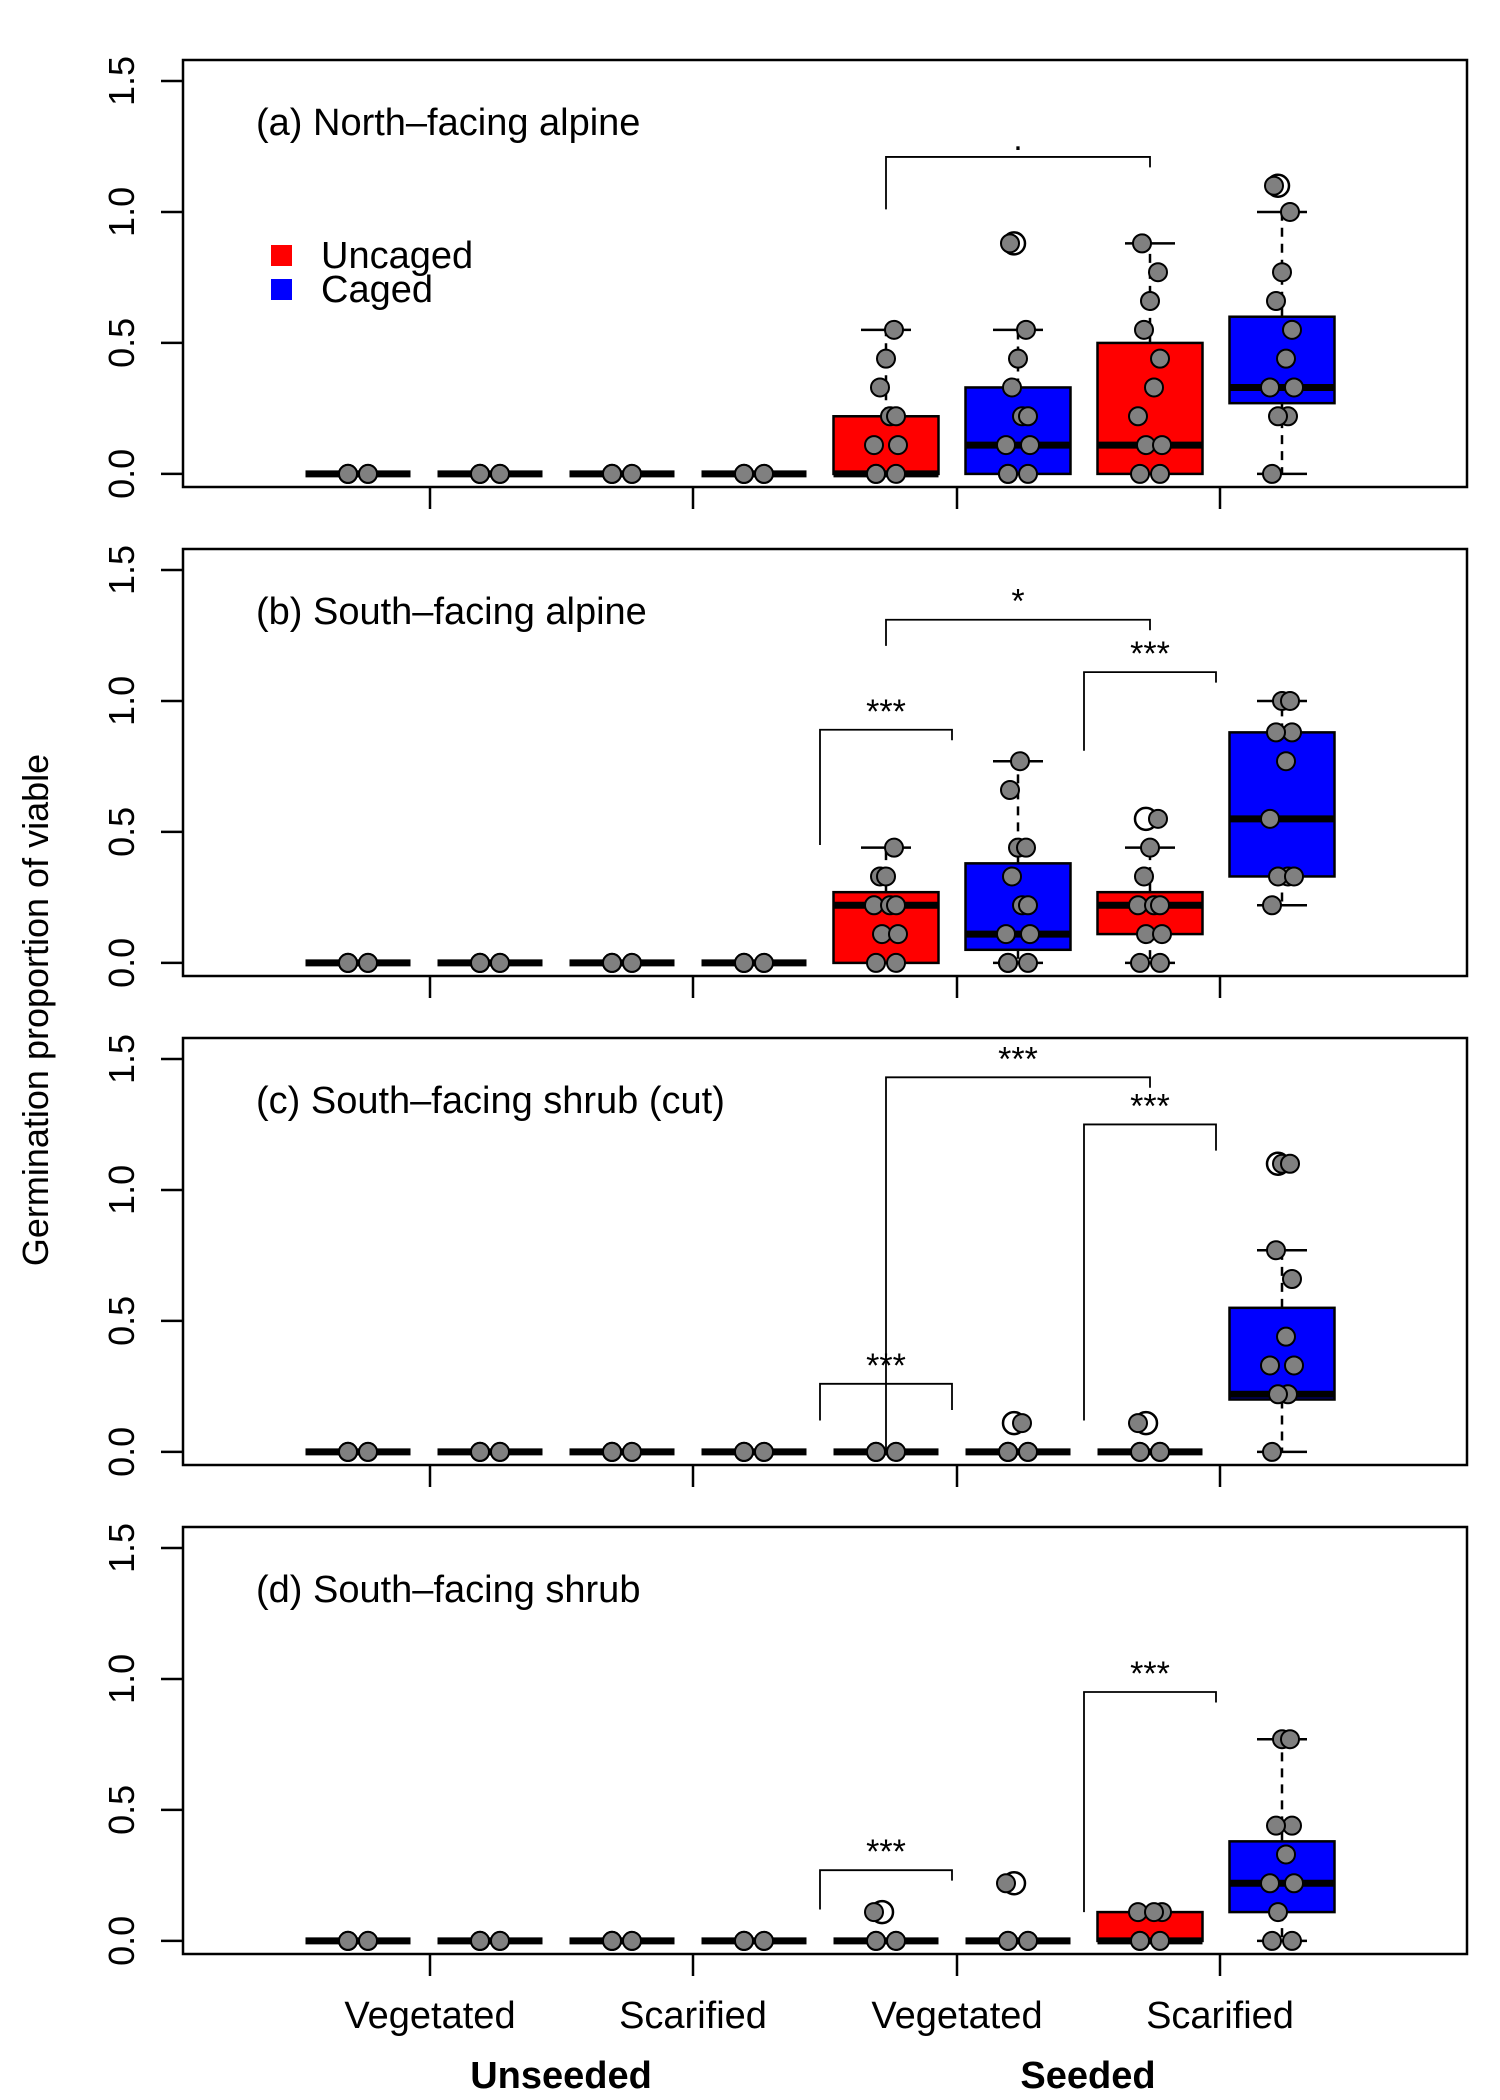  I want to click on x-tick-label-seeded-scarified: Scarified, so click(1220, 2016).